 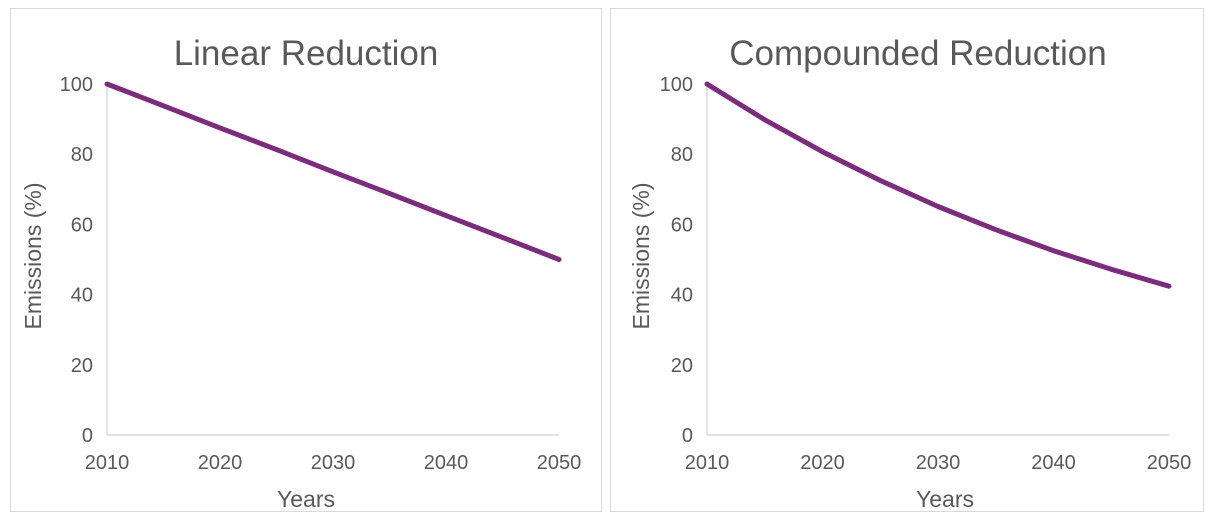 What do you see at coordinates (333, 171) in the screenshot?
I see `emissions-series-line` at bounding box center [333, 171].